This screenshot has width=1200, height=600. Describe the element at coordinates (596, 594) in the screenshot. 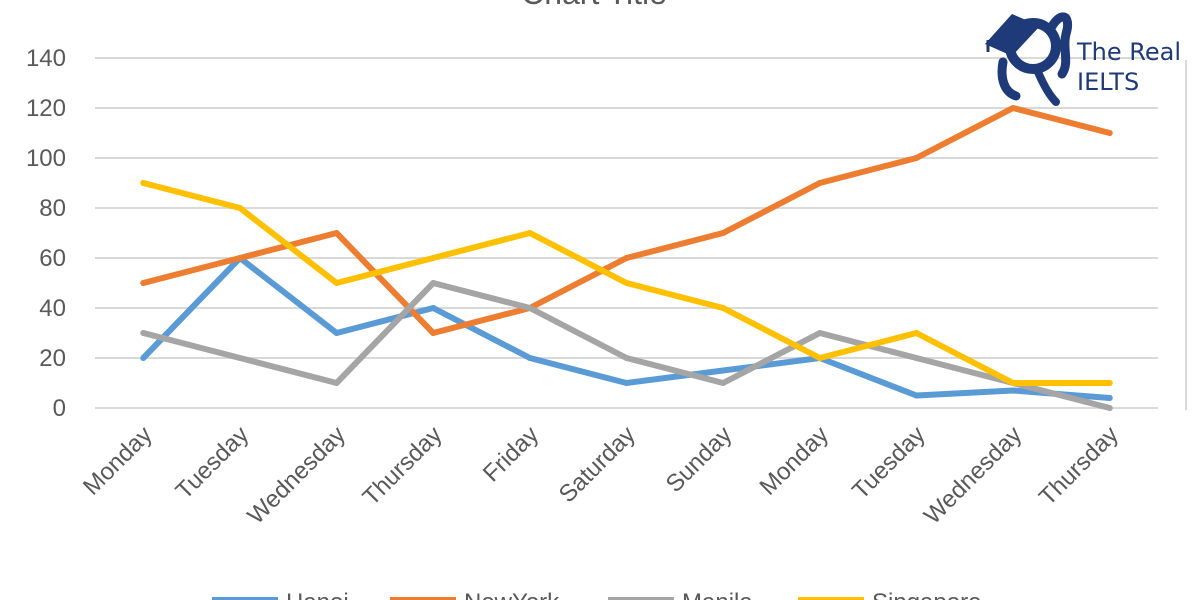

I see `legend: Hanoi NewYork Manila Singapore` at that location.